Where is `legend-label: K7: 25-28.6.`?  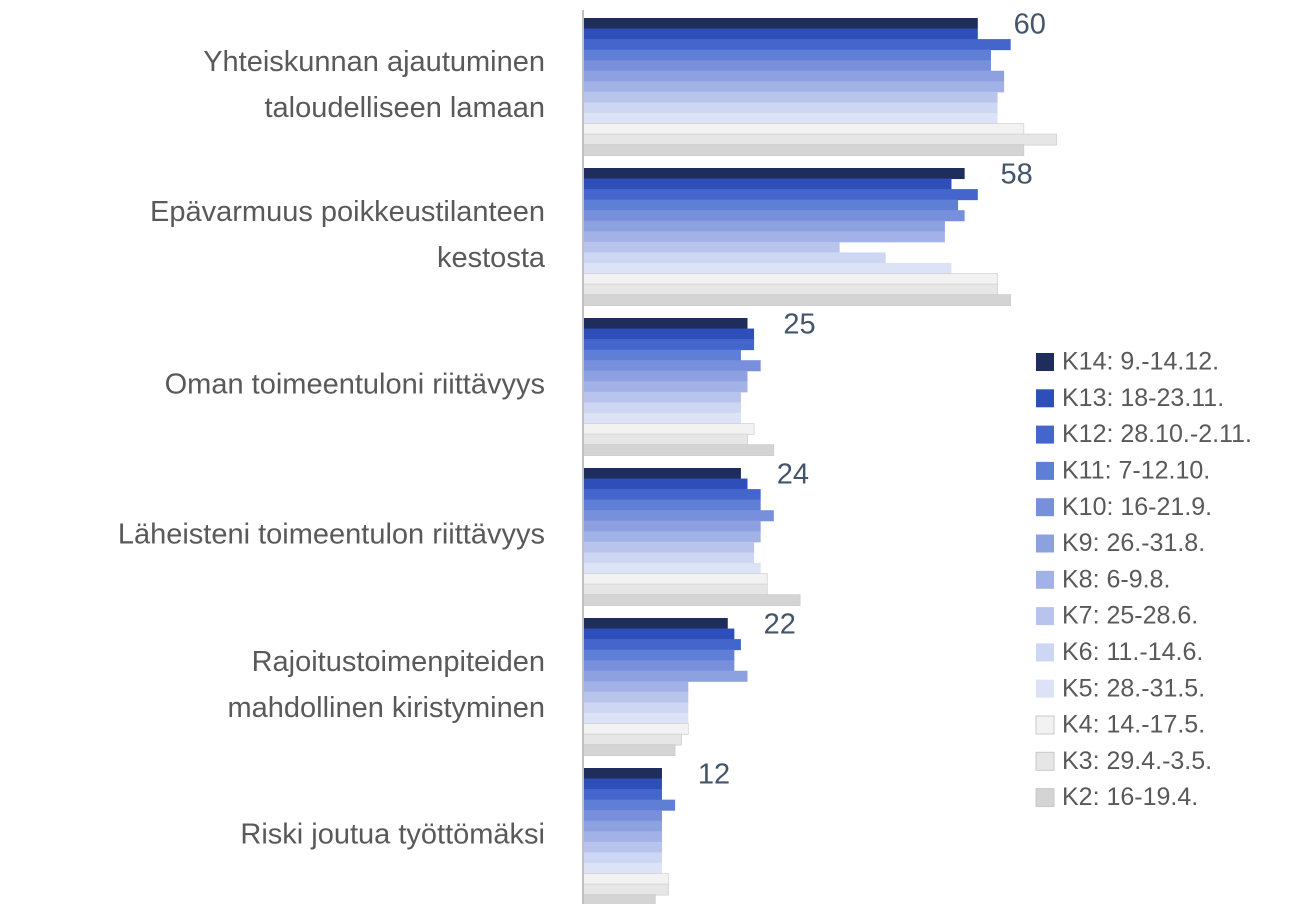 legend-label: K7: 25-28.6. is located at coordinates (1130, 616).